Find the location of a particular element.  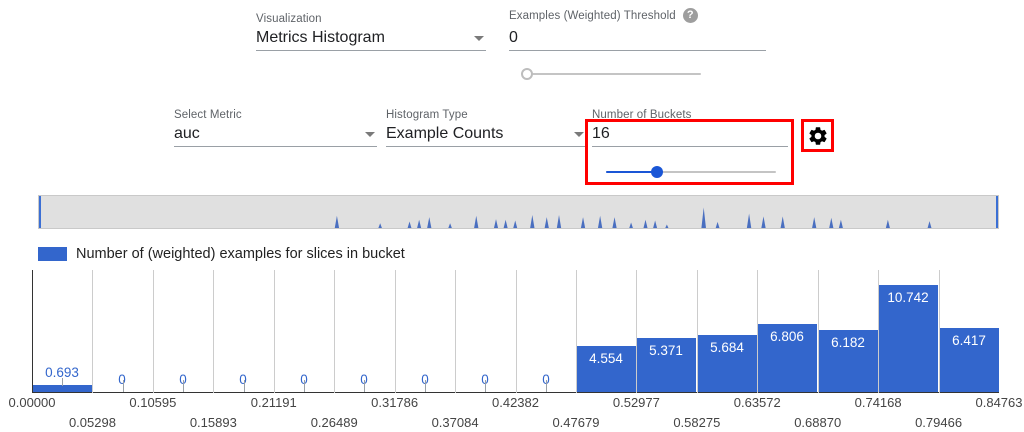

select-metric-select: auc is located at coordinates (275, 134).